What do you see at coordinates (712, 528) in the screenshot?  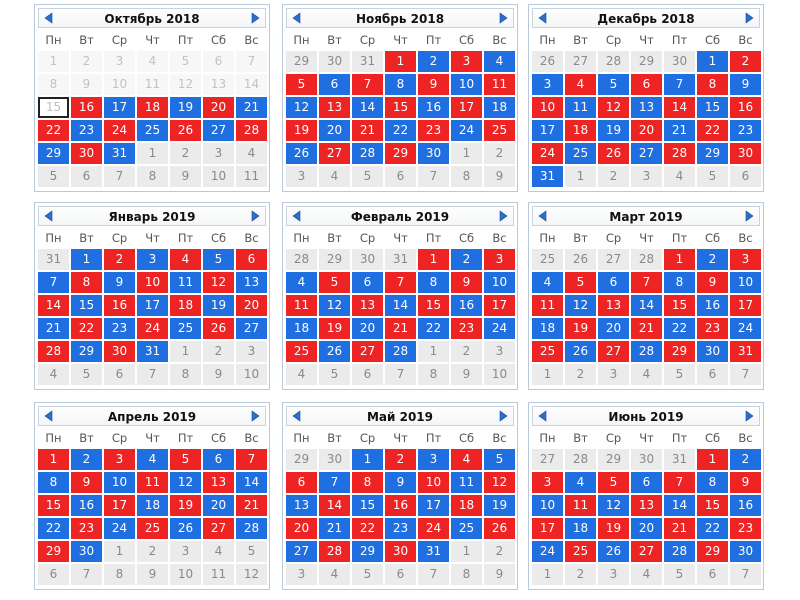 I see `day-cell: 22` at bounding box center [712, 528].